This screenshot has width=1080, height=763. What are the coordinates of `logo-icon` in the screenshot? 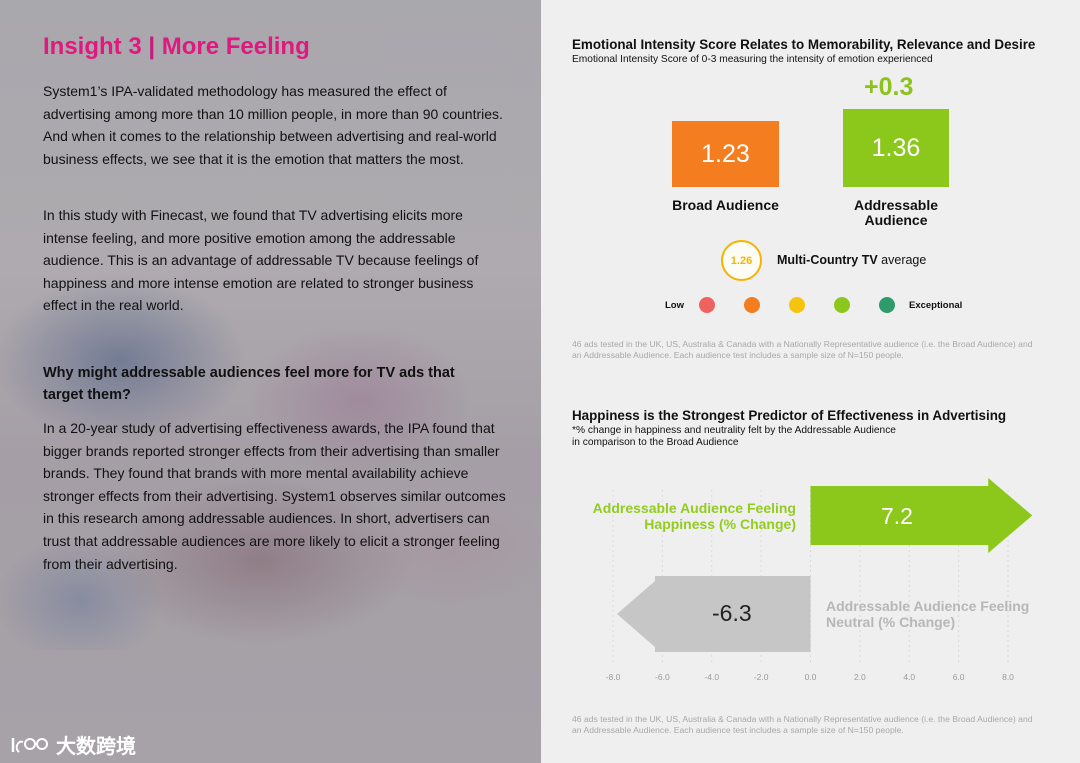 It's located at (29, 745).